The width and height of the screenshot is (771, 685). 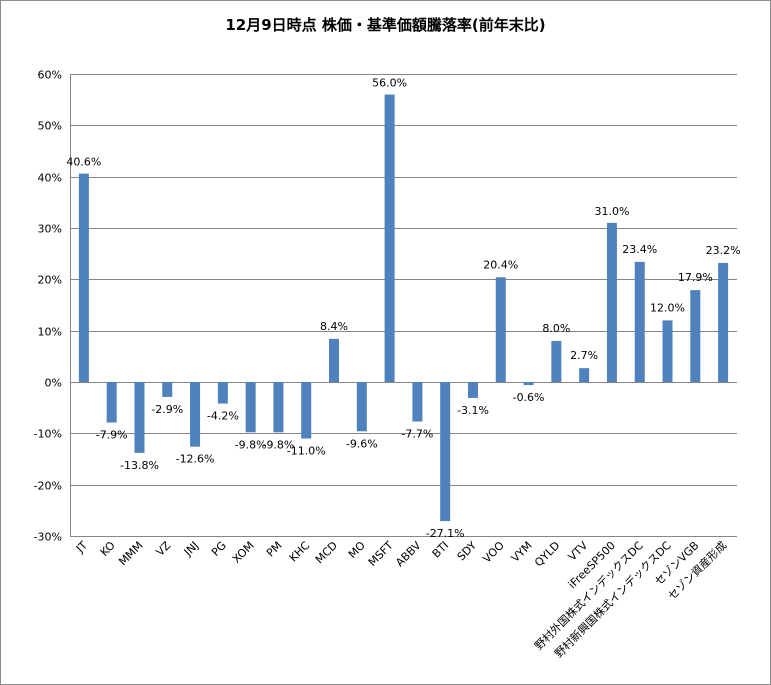 I want to click on data-label: 8.0%, so click(x=556, y=328).